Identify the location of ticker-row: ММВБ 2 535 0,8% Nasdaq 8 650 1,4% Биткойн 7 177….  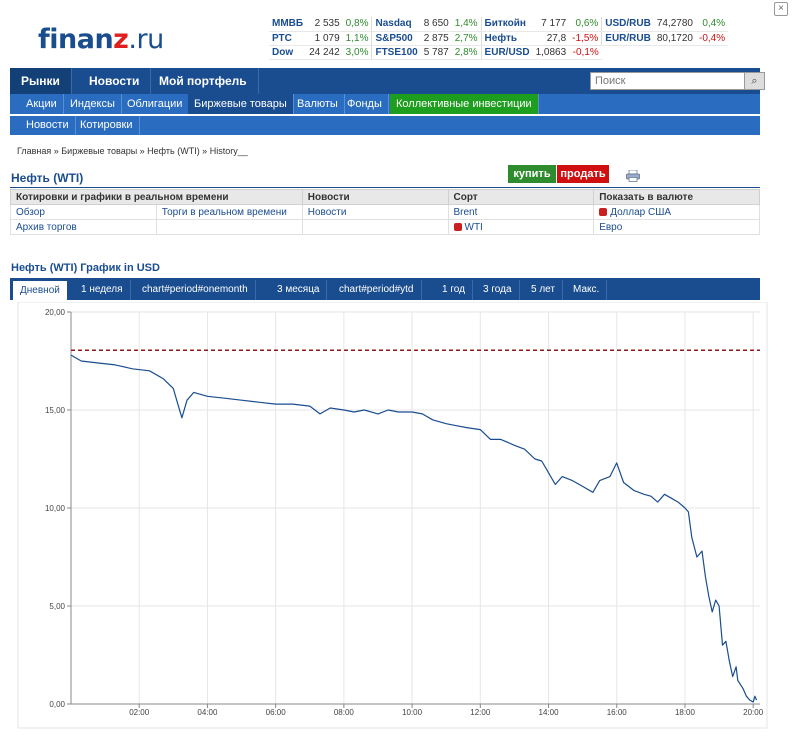
(499, 24).